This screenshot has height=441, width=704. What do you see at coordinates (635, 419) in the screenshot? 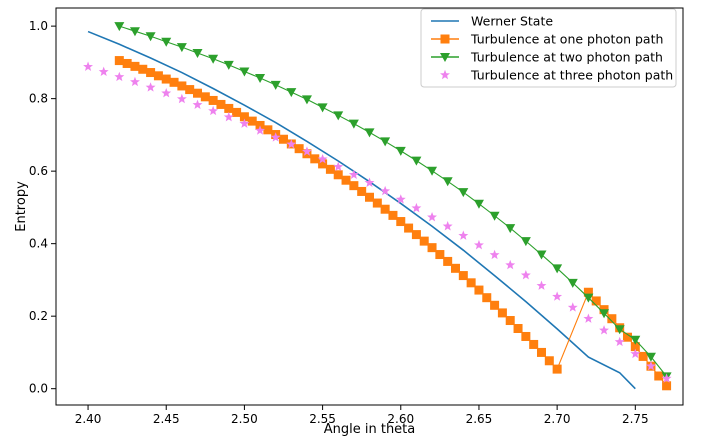
I see `x-tick-label: 2.75` at bounding box center [635, 419].